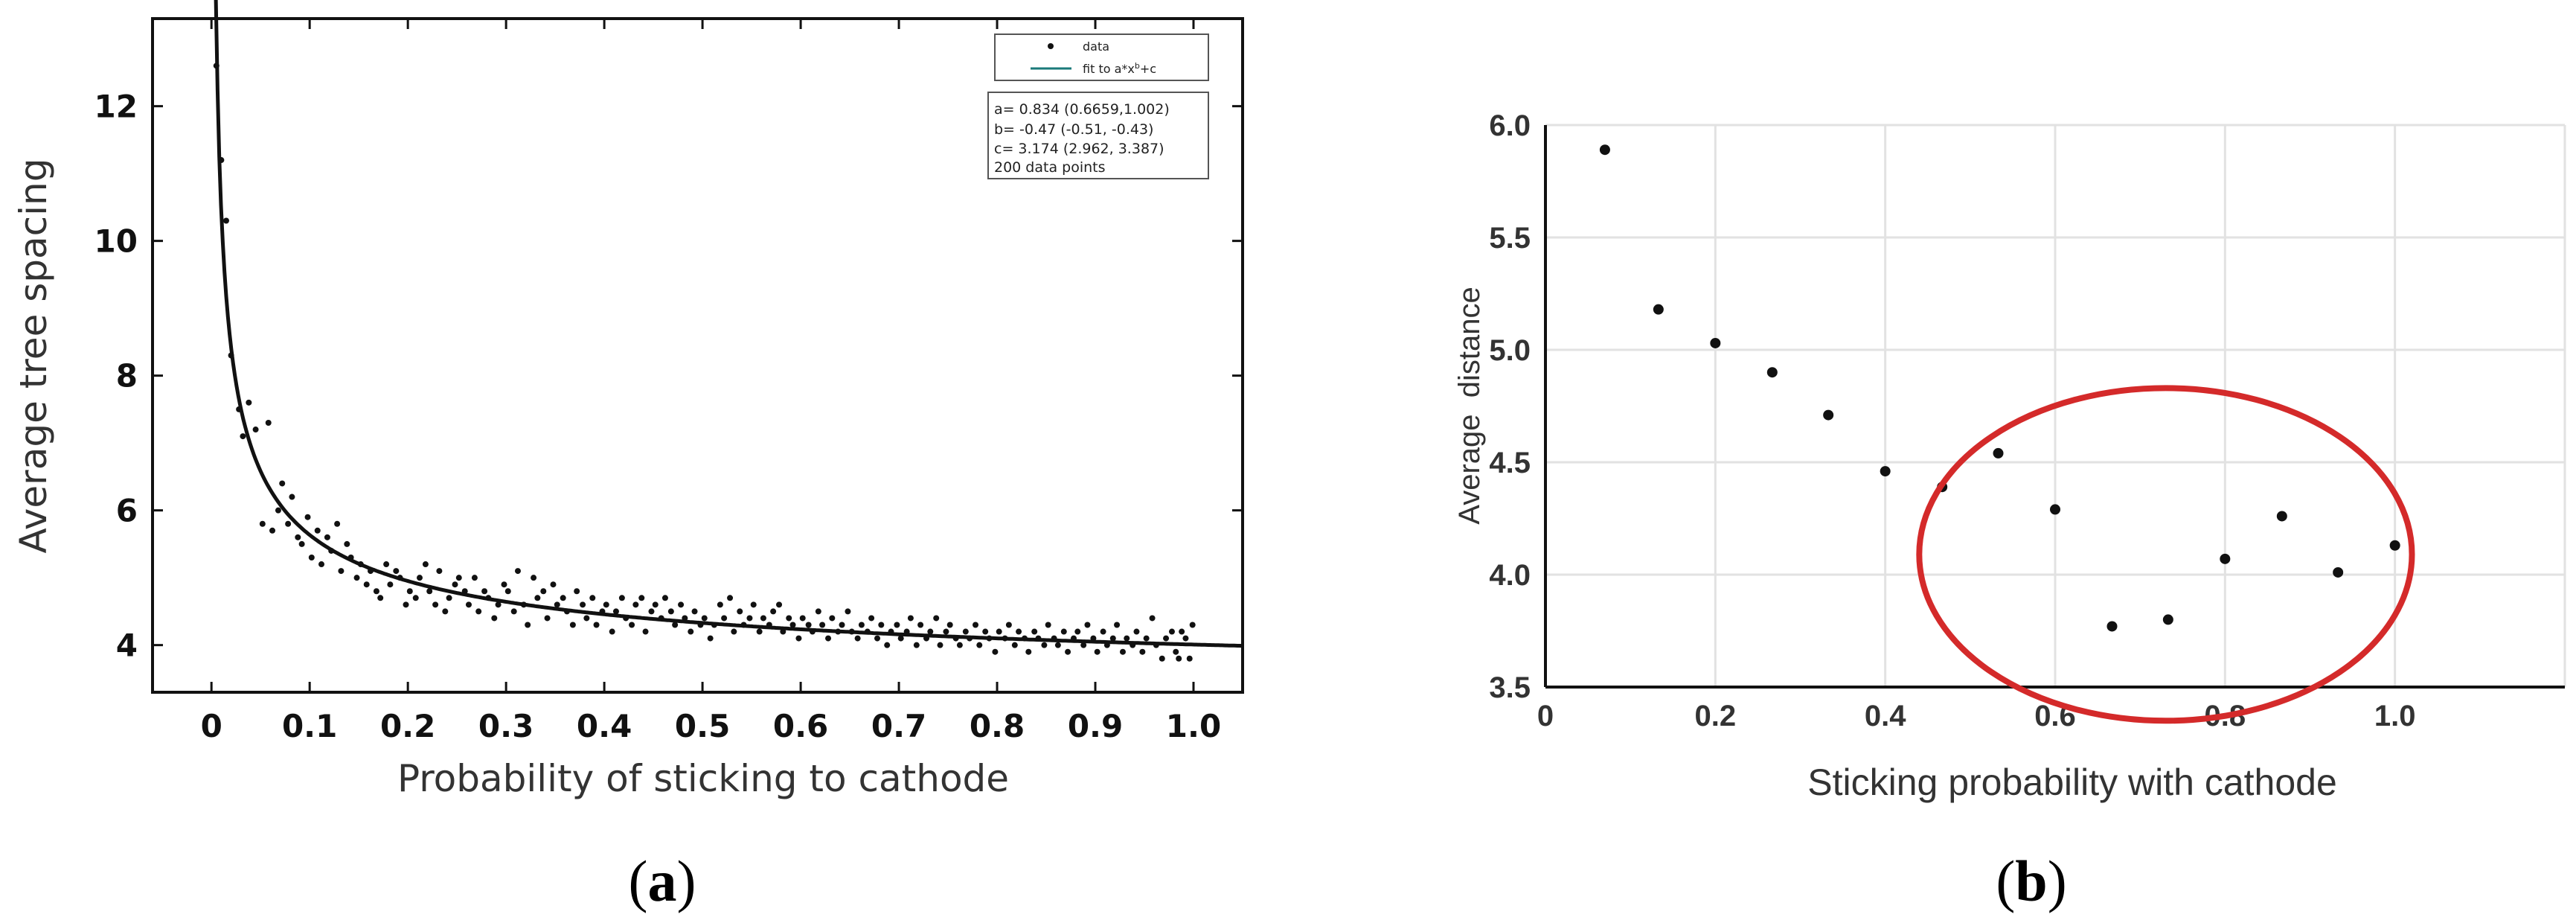 The width and height of the screenshot is (2576, 923). I want to click on panel-b-y-tick-label: 6.0, so click(1510, 125).